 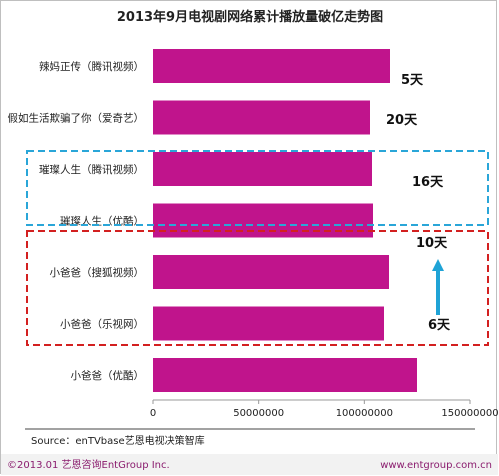 I want to click on annotation-5-days: 5天, so click(x=412, y=80).